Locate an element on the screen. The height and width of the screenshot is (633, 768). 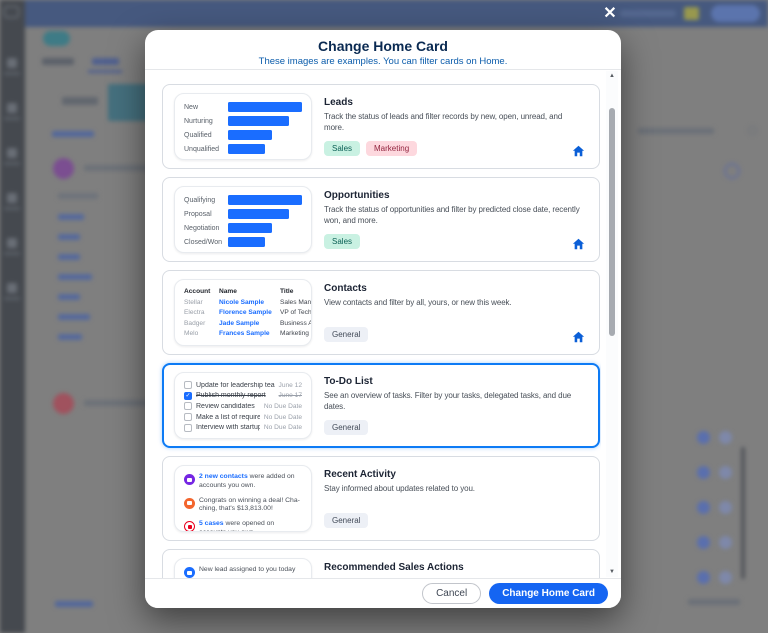
header-text-blur is located at coordinates (648, 13).